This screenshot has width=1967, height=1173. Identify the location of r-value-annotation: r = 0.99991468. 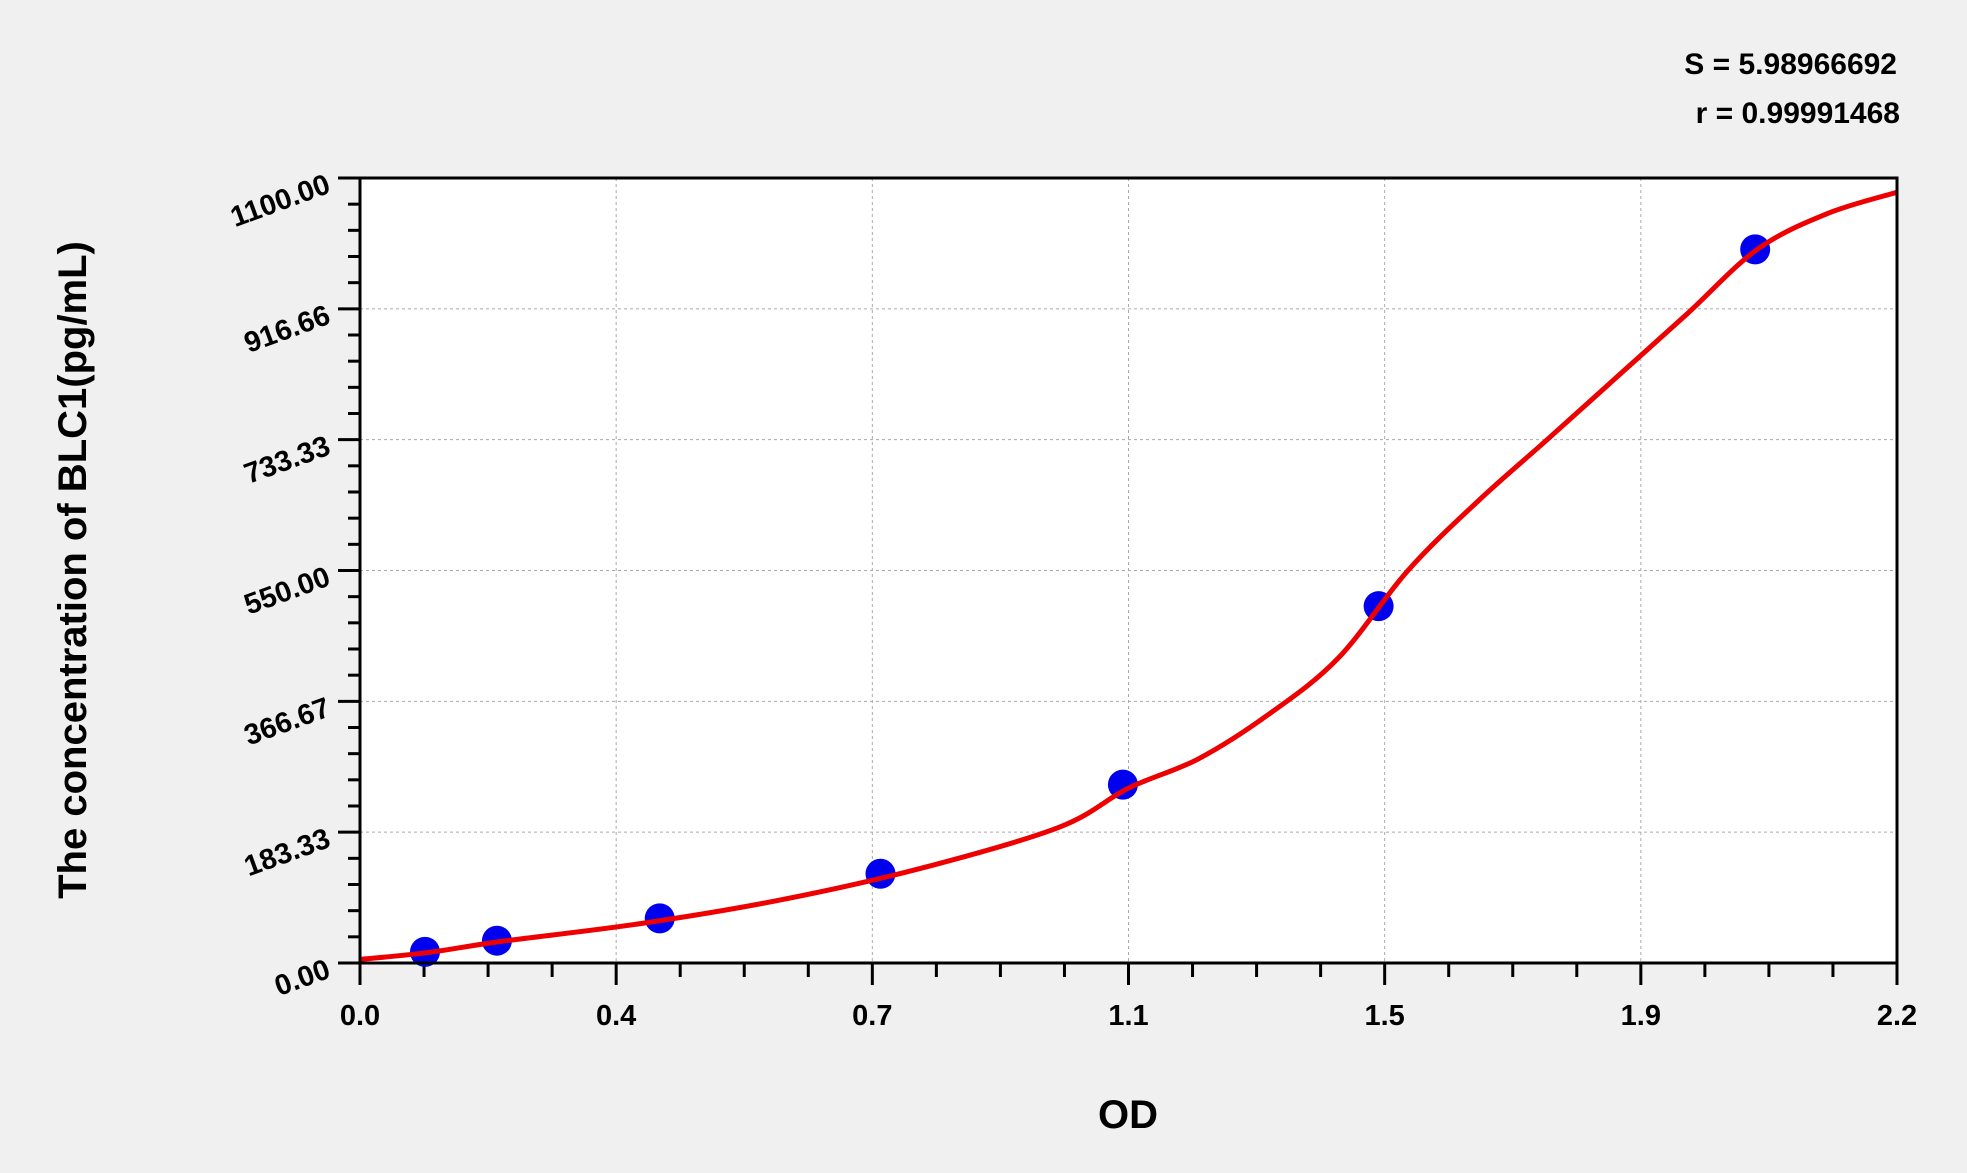
(1798, 113).